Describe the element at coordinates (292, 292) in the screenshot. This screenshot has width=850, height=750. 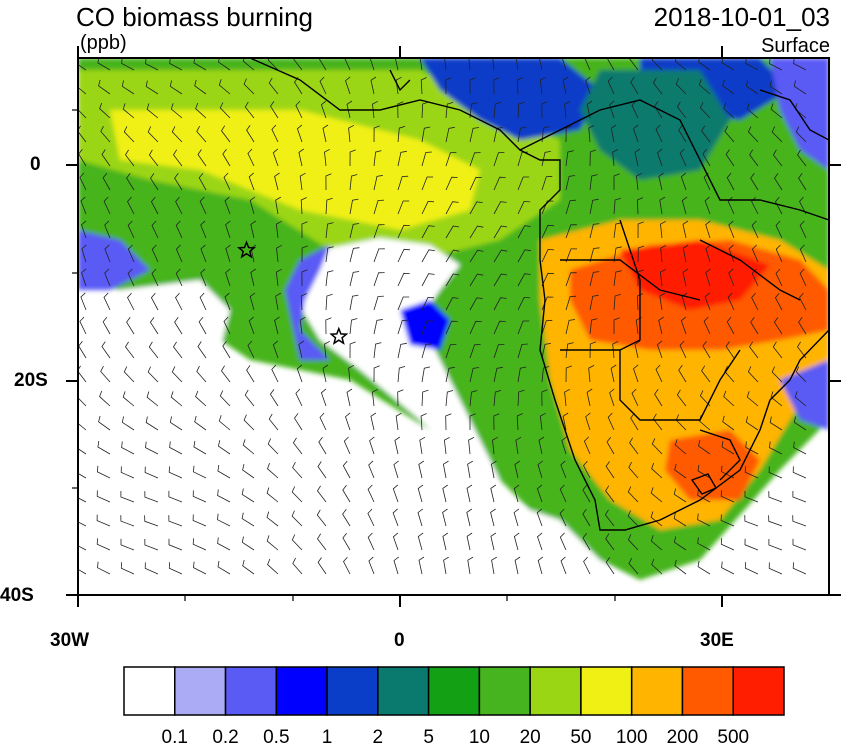
I see `station-markers` at that location.